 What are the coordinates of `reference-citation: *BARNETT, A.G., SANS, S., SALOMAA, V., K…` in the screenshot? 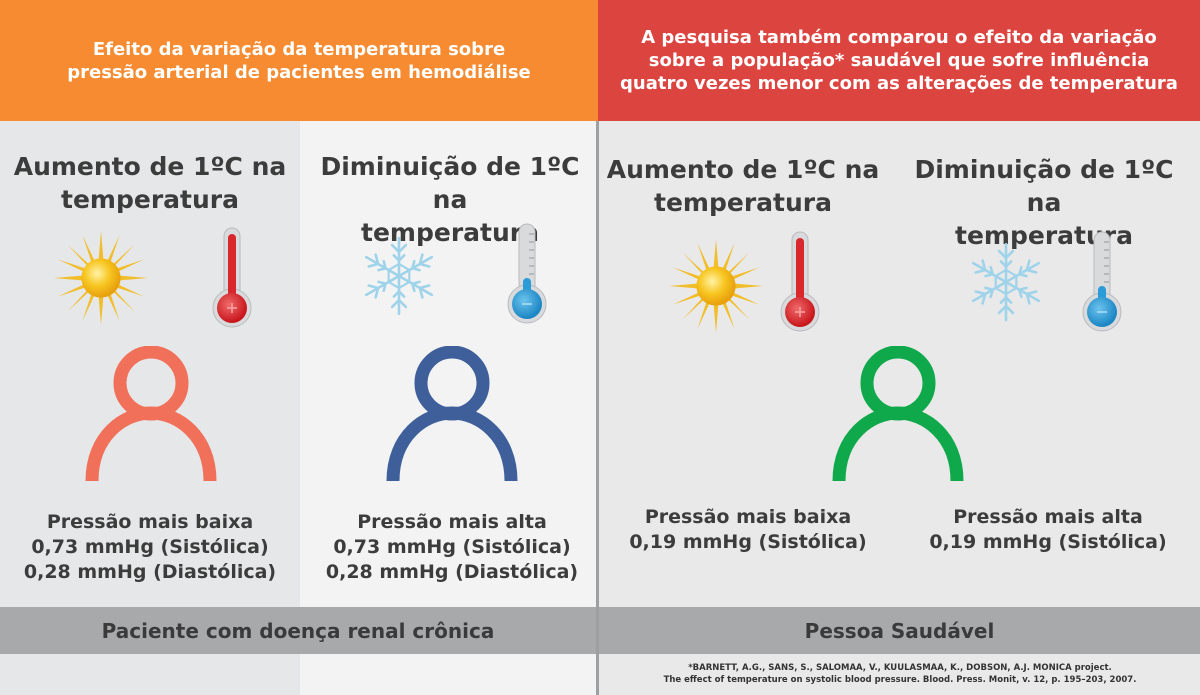 It's located at (900, 674).